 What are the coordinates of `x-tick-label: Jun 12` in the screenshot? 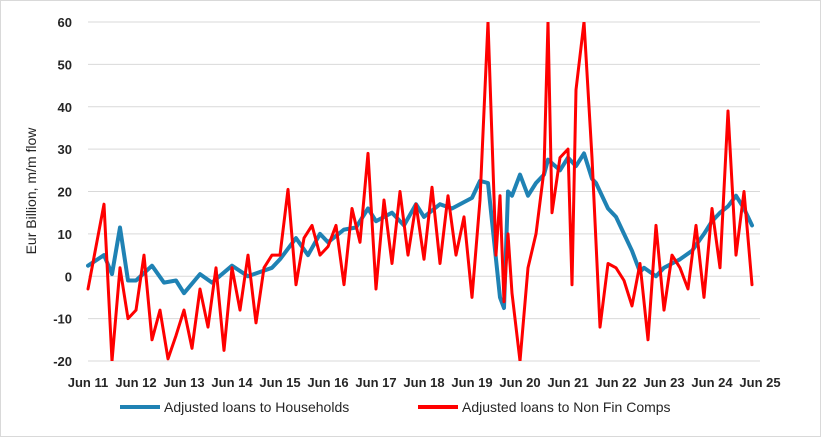 It's located at (135, 382).